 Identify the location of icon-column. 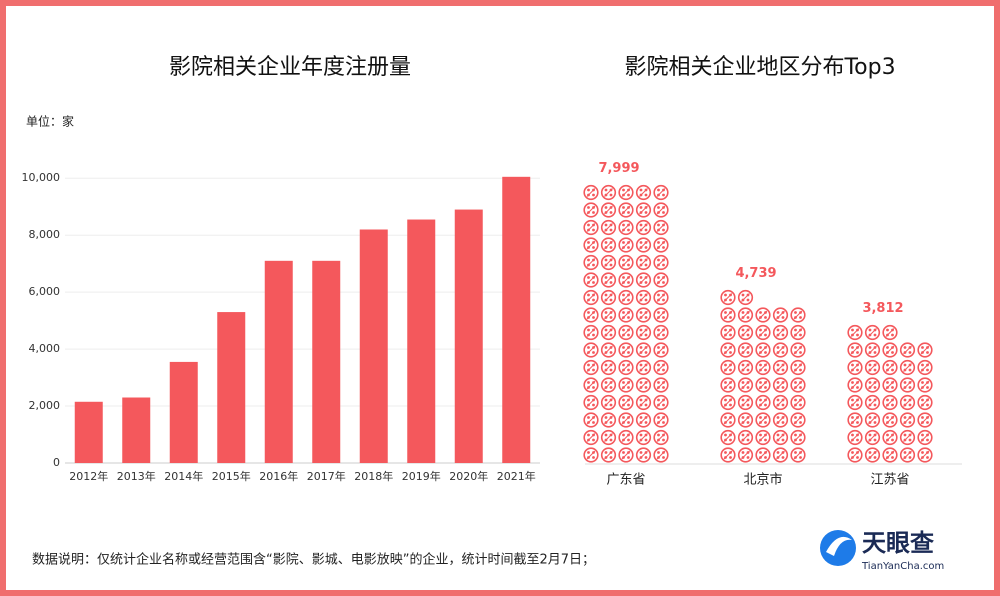
(626, 323).